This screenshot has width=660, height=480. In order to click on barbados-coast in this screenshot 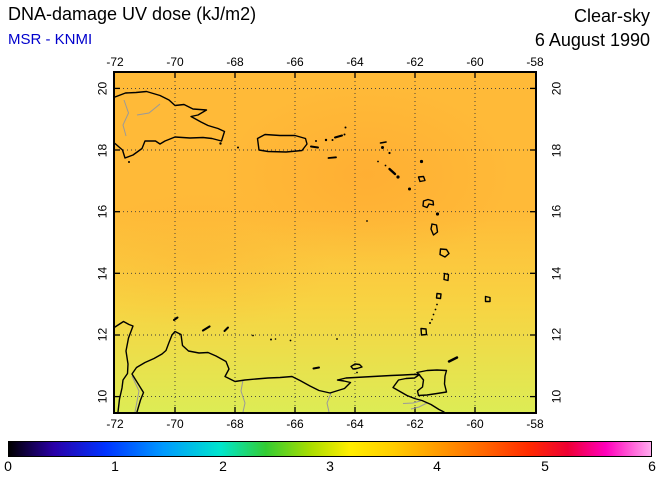, I will do `click(487, 299)`.